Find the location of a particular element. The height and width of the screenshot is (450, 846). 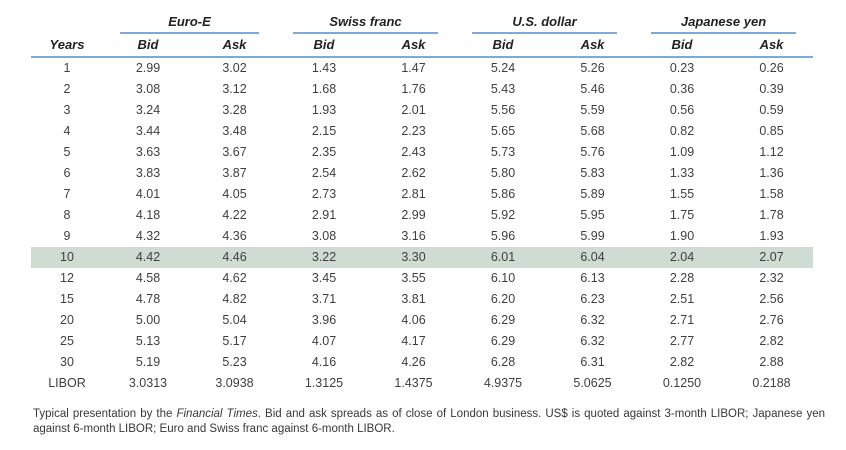

usd-ask-cell: 6.04 is located at coordinates (592, 257).